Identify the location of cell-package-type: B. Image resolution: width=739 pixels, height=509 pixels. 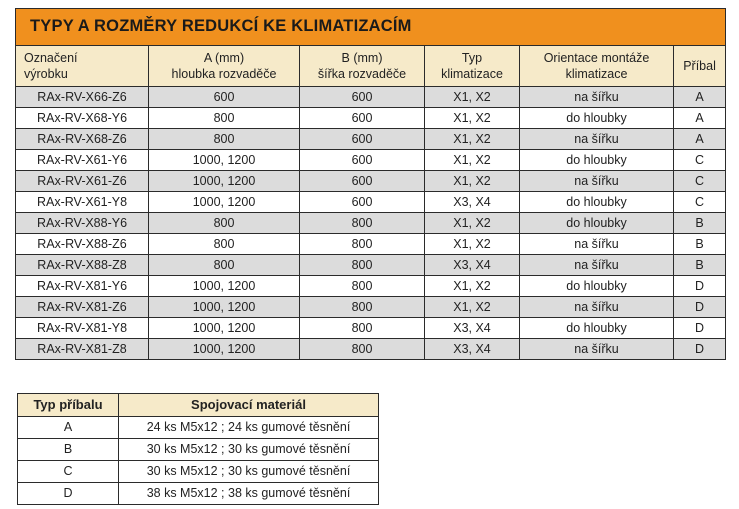
(68, 449).